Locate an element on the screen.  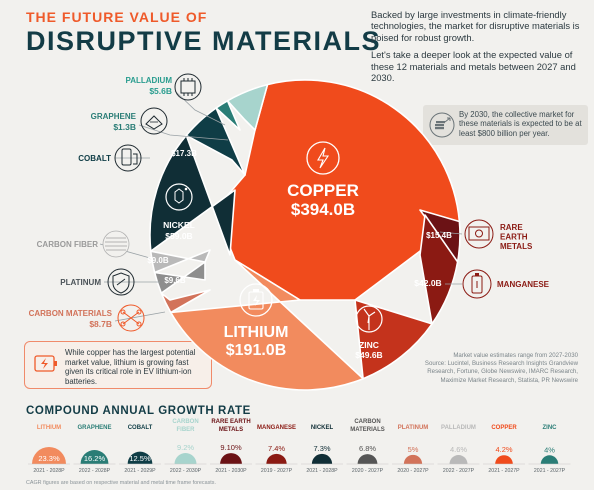
cagr-name-line: MANGANESE is located at coordinates (276, 428).